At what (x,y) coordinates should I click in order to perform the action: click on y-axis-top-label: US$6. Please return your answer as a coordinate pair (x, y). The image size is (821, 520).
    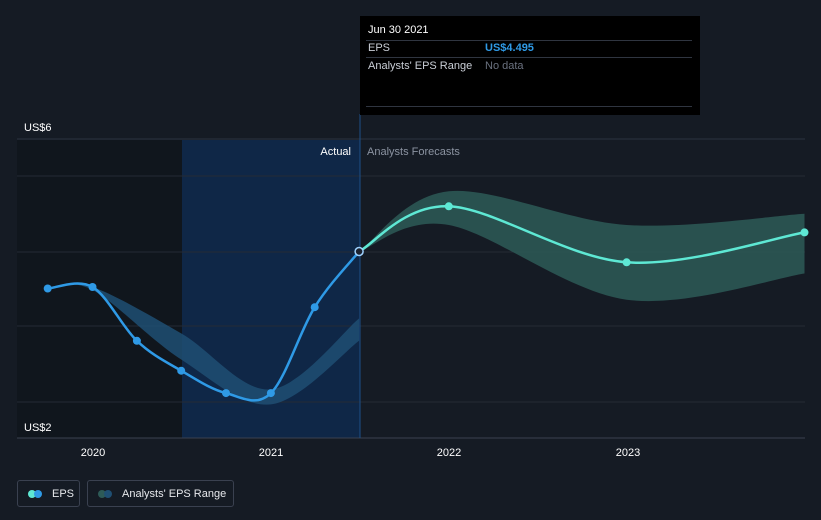
    Looking at the image, I should click on (38, 128).